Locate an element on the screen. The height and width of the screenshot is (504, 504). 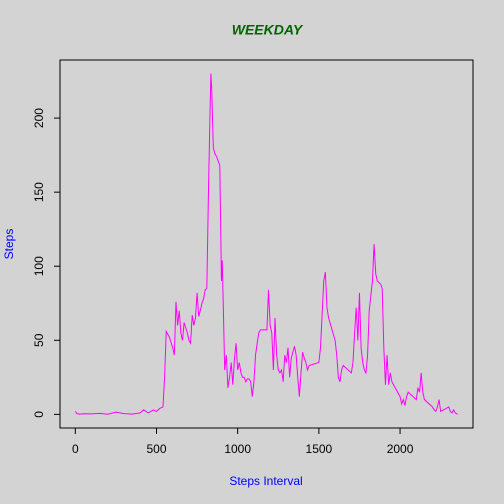
y-tick-label: 150 is located at coordinates (39, 192).